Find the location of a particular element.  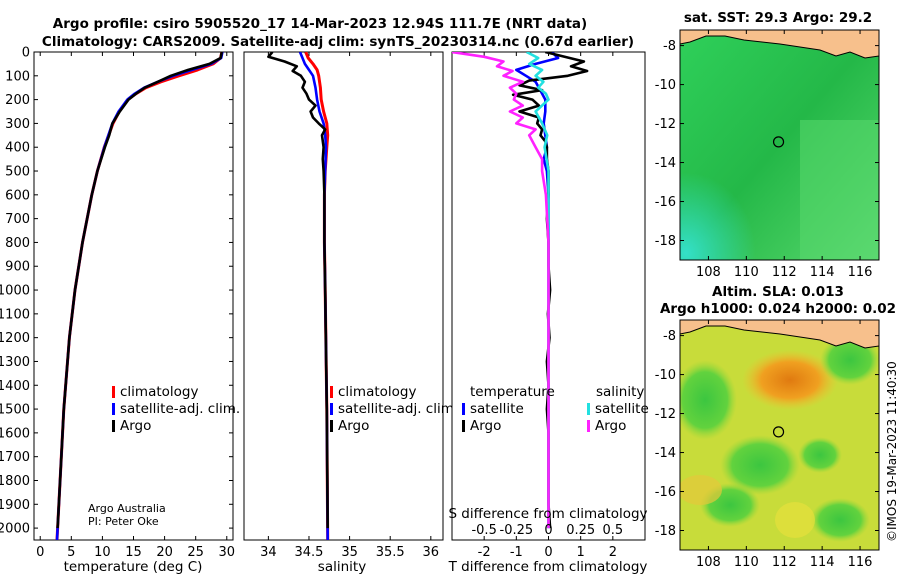

depth-tick-label: 300 is located at coordinates (17, 124).